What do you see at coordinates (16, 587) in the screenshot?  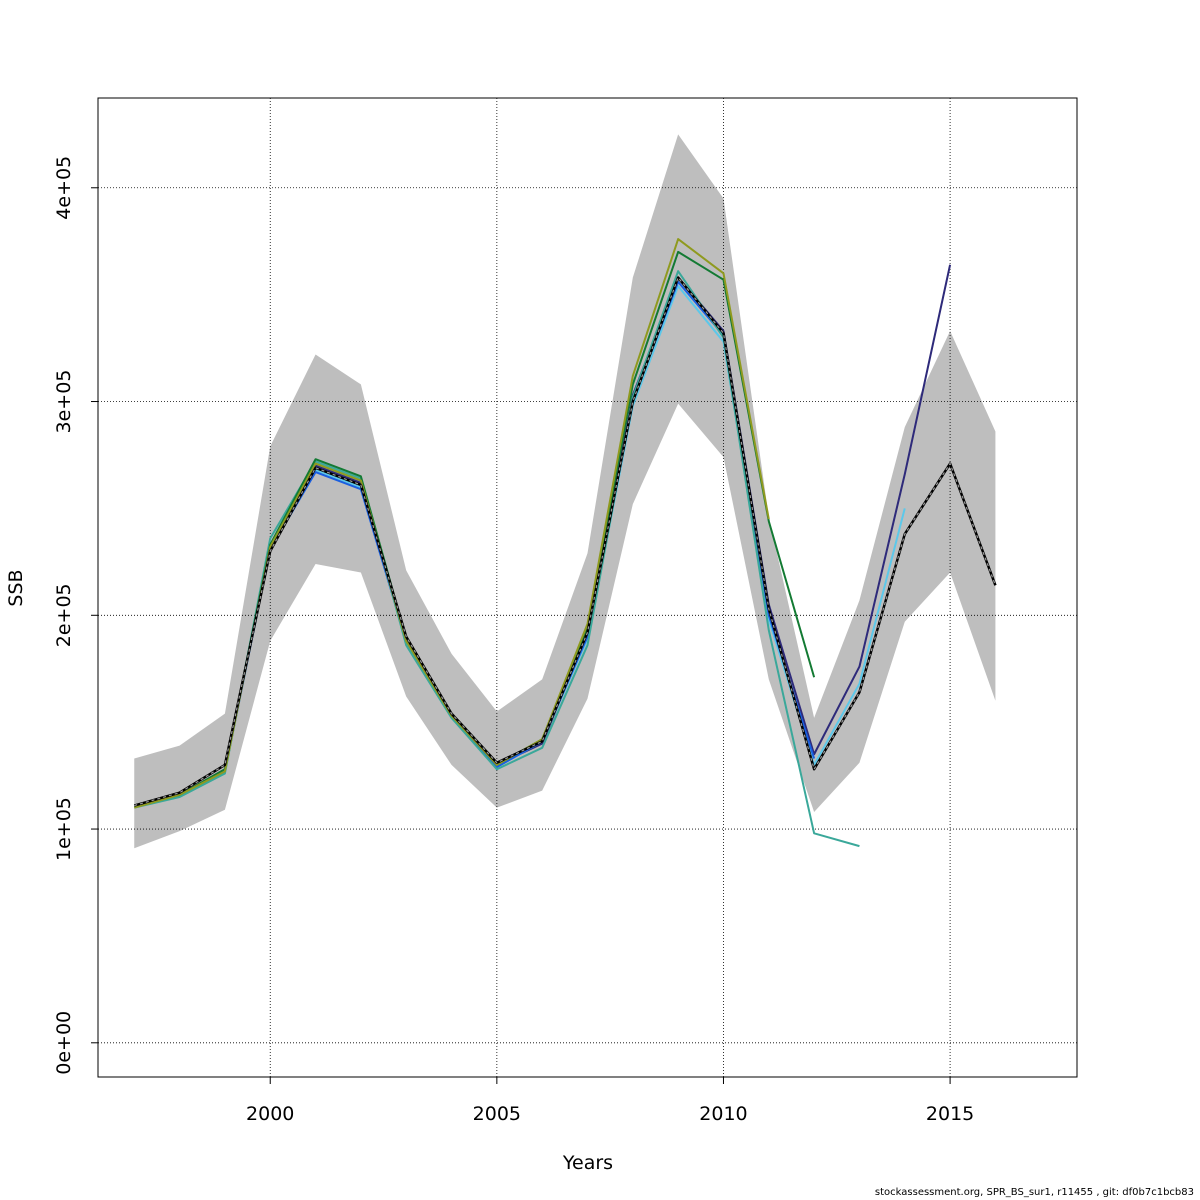 I see `y-axis-label: SSB` at bounding box center [16, 587].